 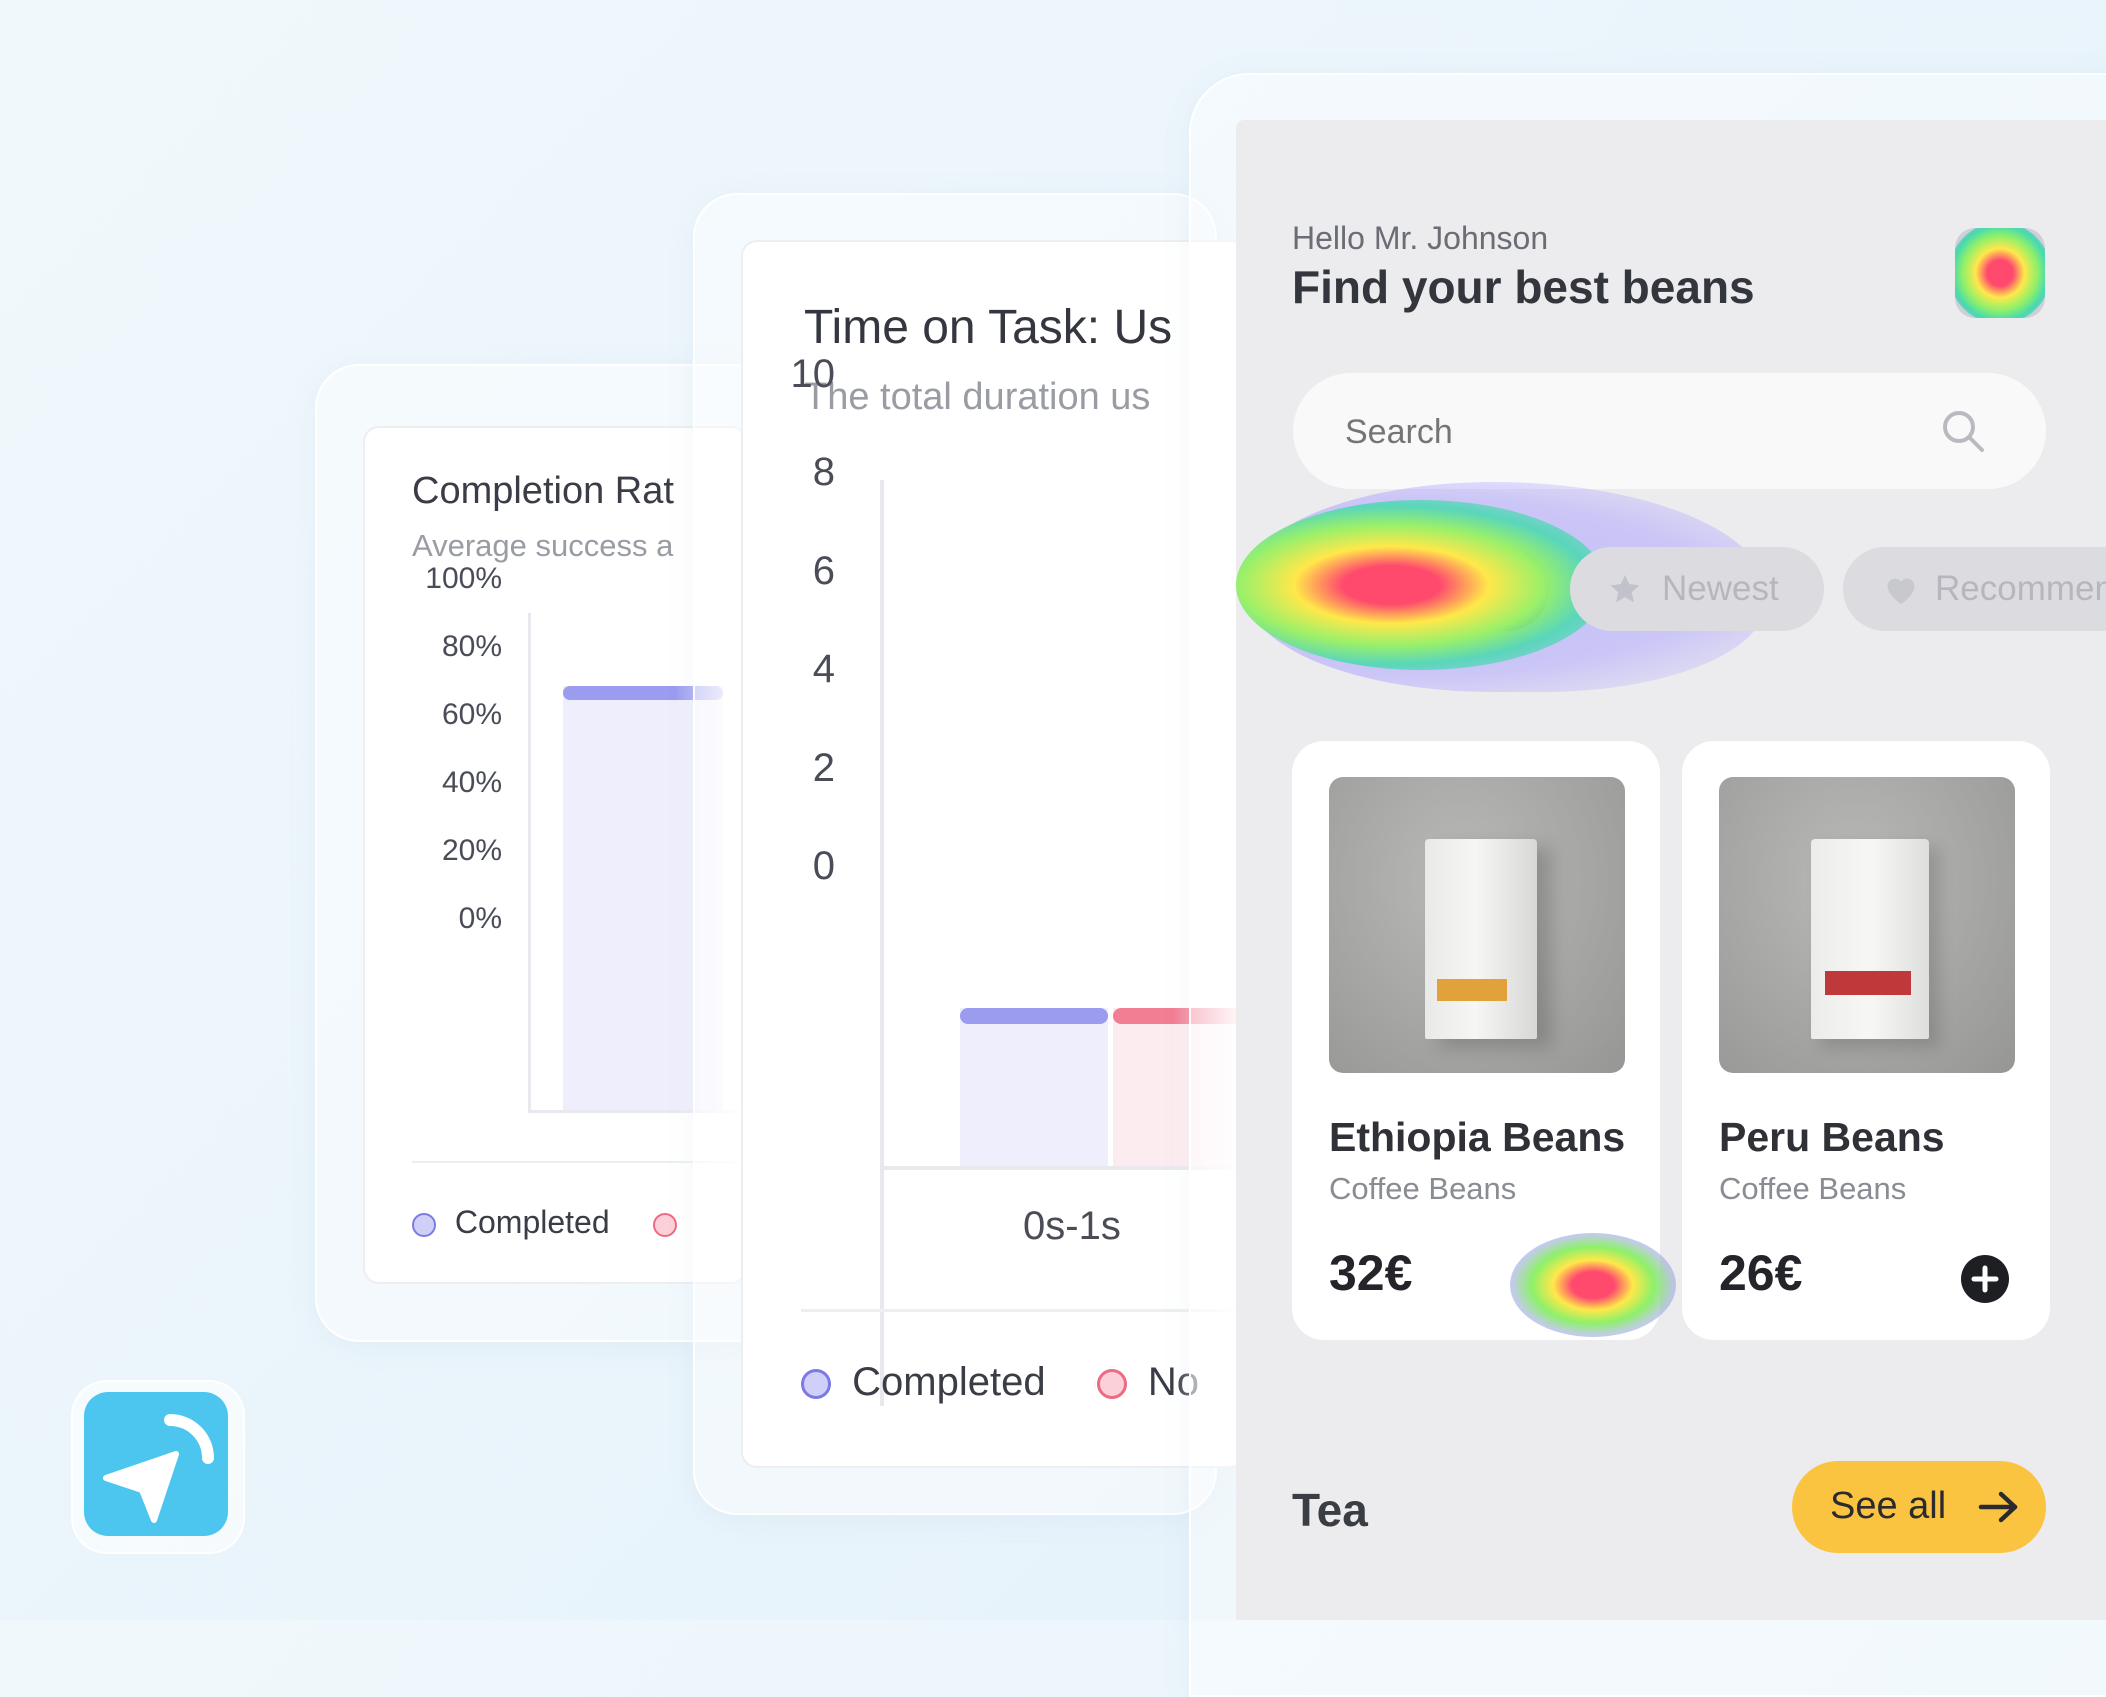 What do you see at coordinates (158, 1468) in the screenshot?
I see `cursor-arrow-icon` at bounding box center [158, 1468].